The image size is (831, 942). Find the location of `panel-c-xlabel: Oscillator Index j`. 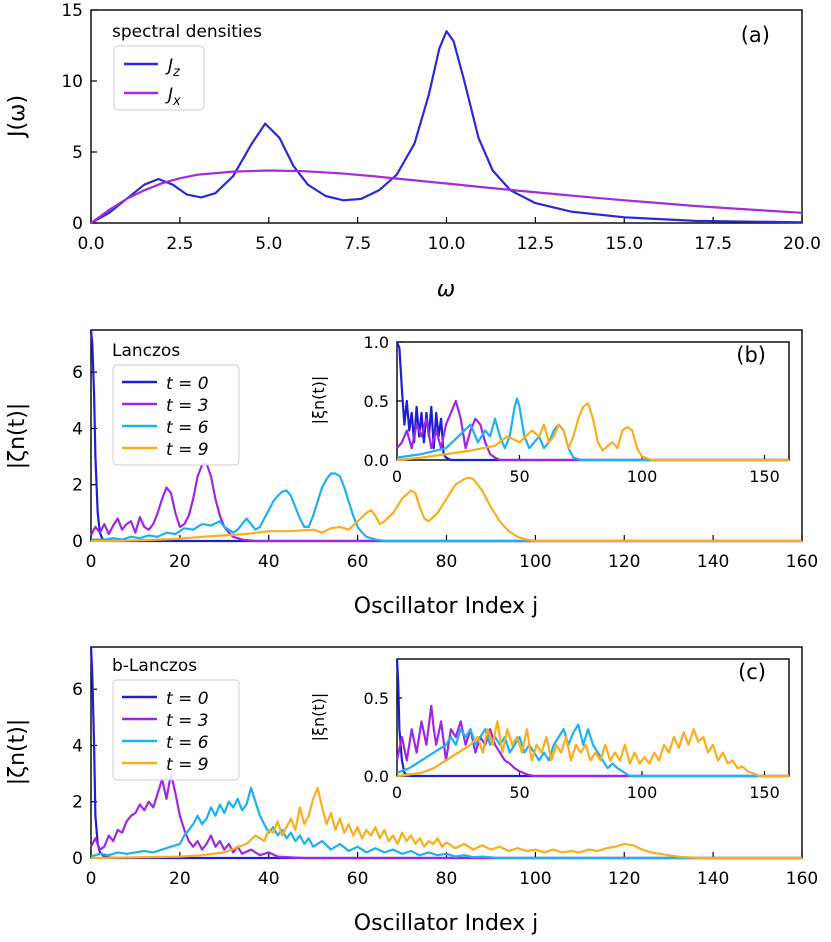

panel-c-xlabel: Oscillator Index j is located at coordinates (446, 923).